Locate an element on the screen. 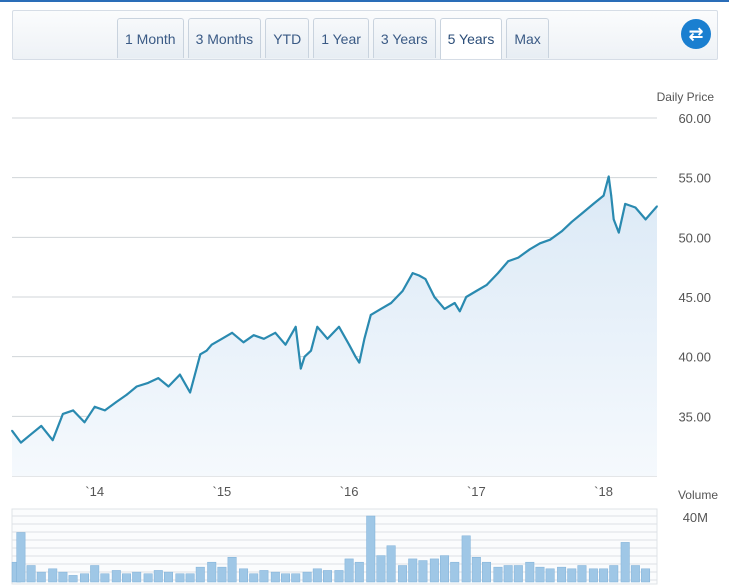  tab-max: Max is located at coordinates (527, 38).